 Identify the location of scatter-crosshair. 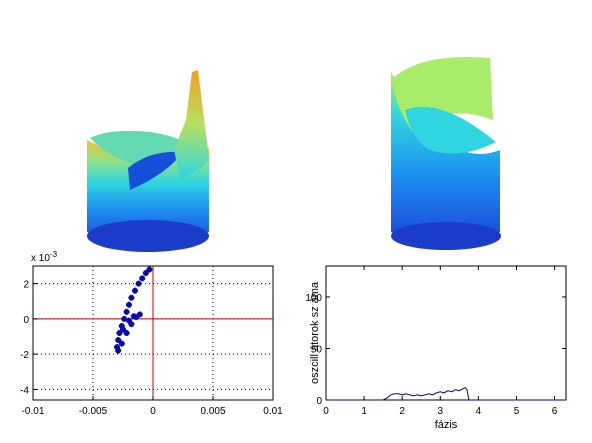
(153, 333).